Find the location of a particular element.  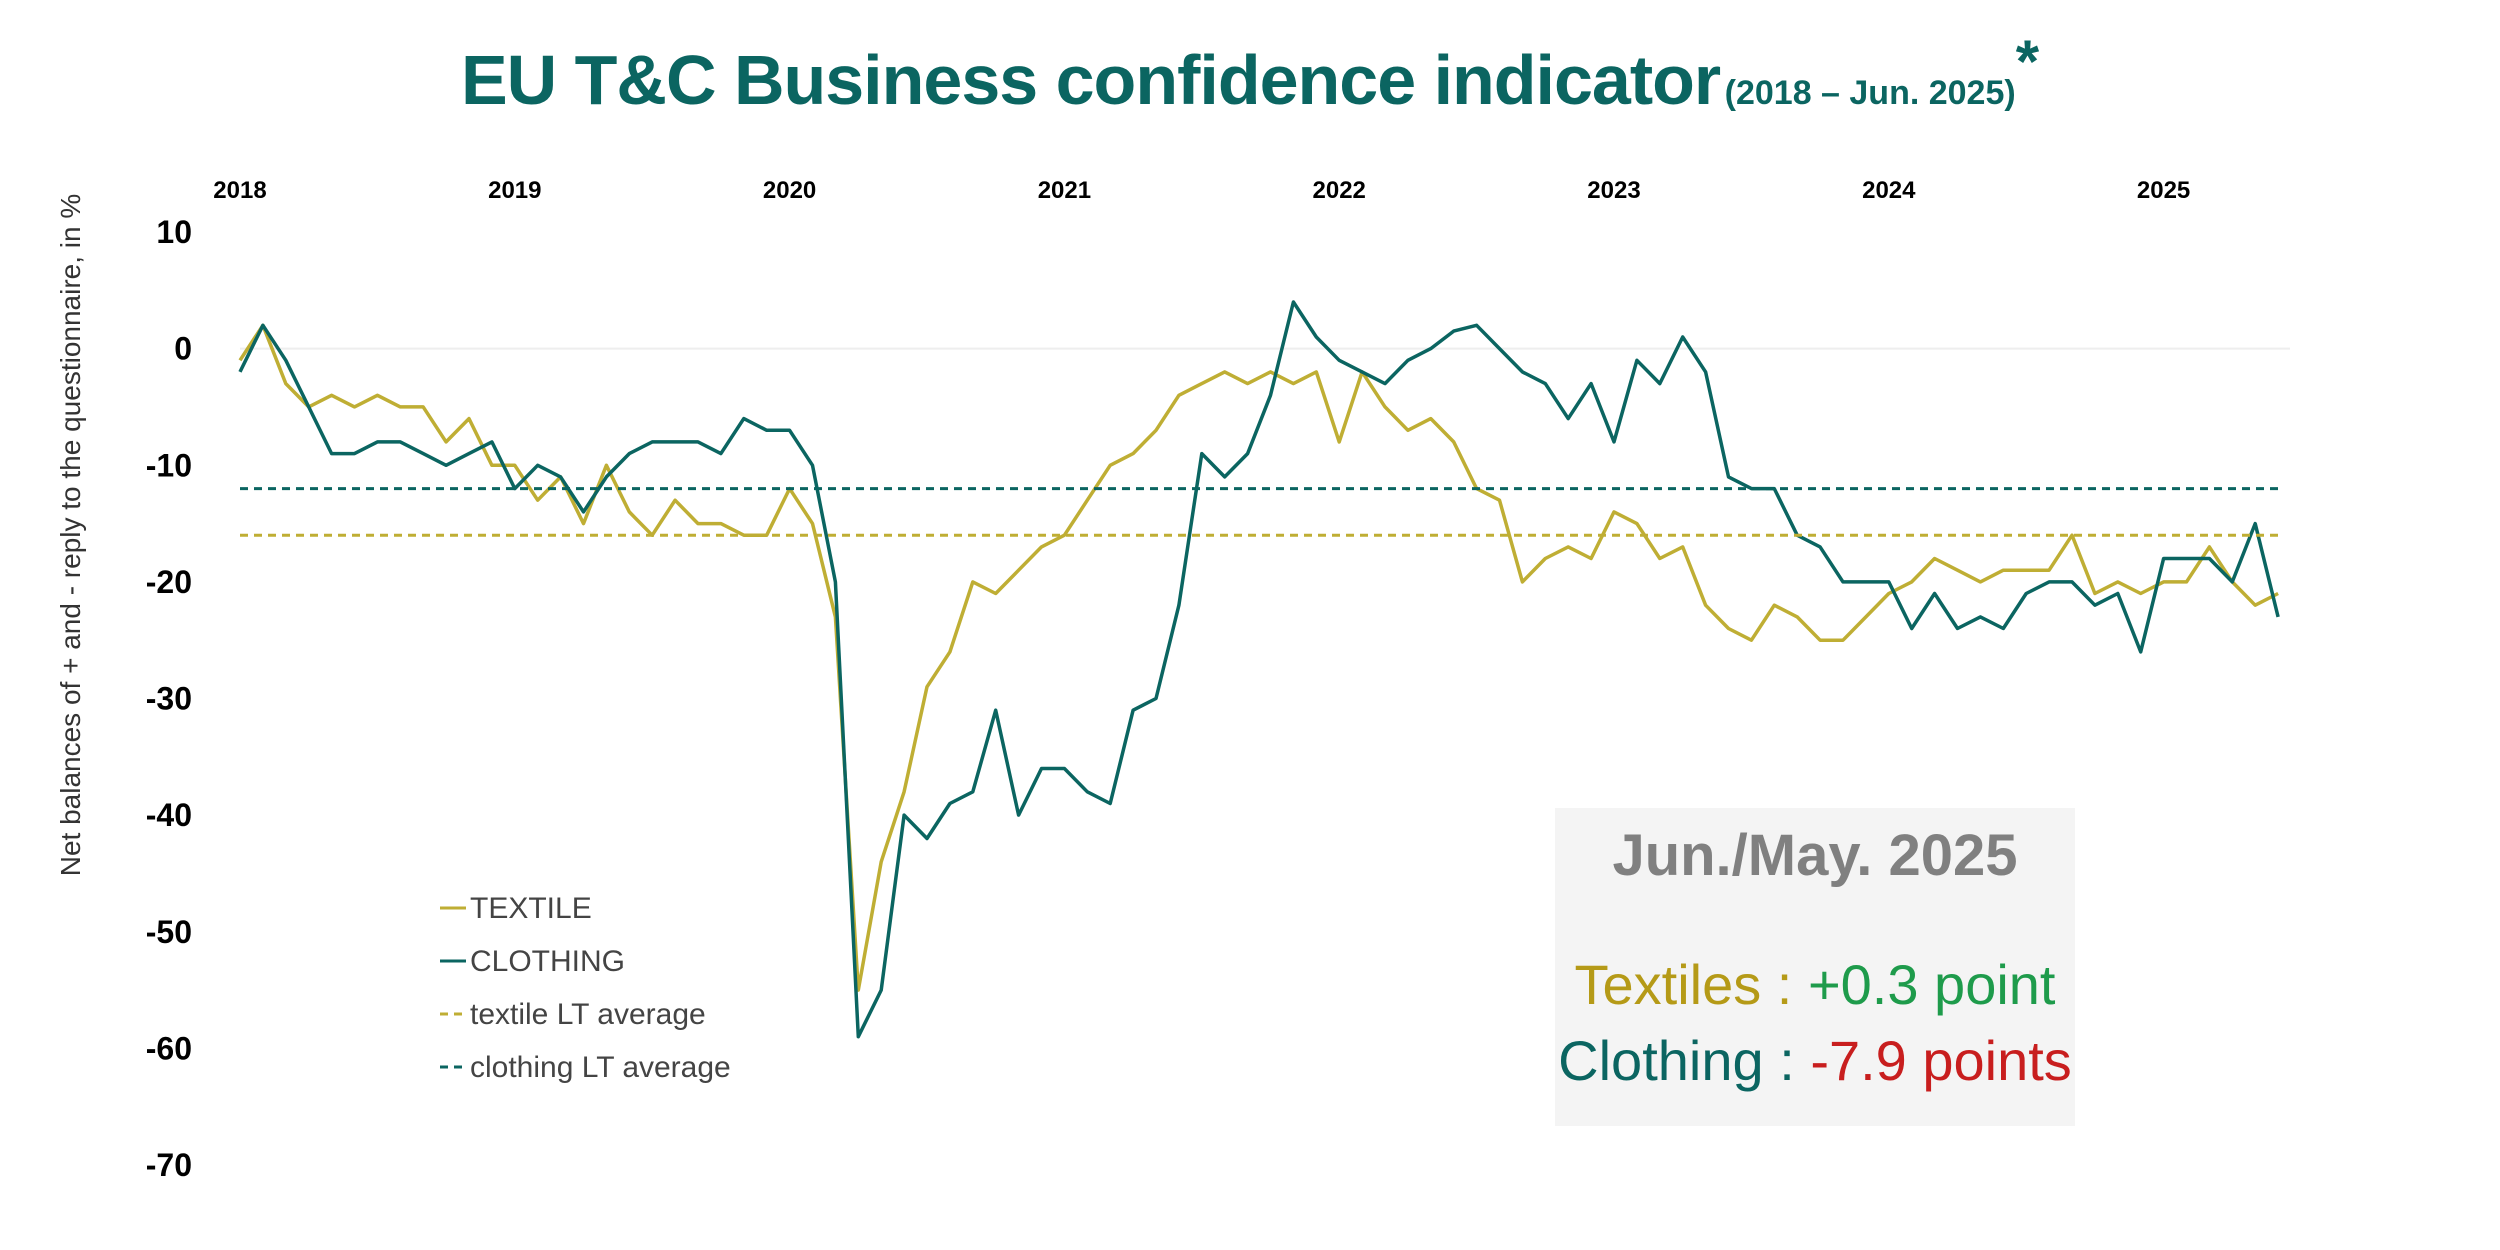

x-year-label: 2023 is located at coordinates (1613, 190).